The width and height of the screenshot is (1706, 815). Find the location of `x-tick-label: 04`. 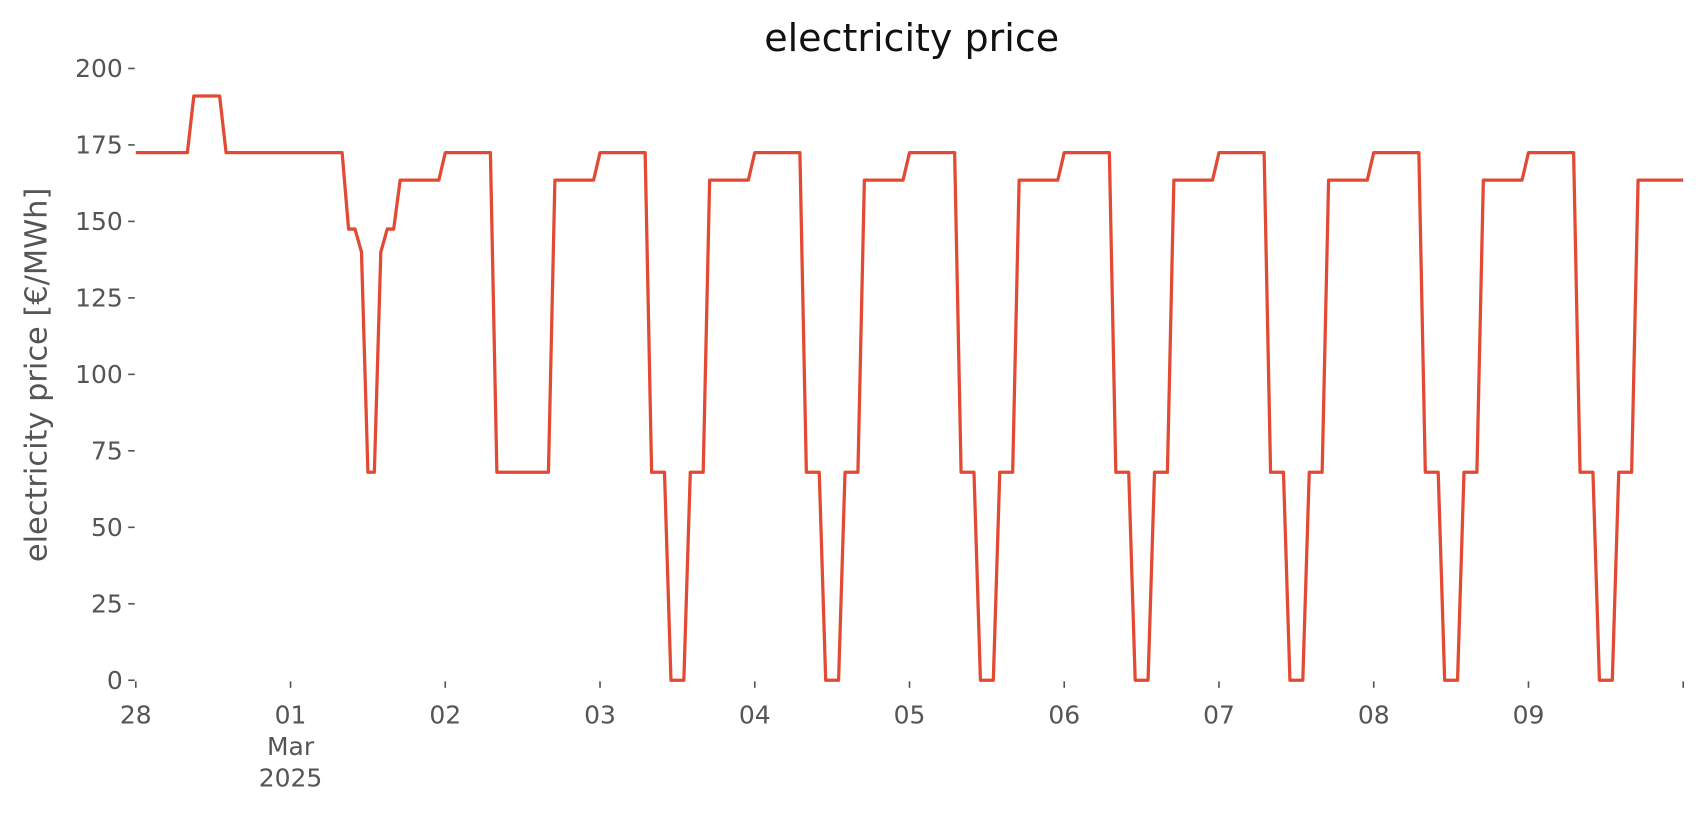

x-tick-label: 04 is located at coordinates (755, 715).